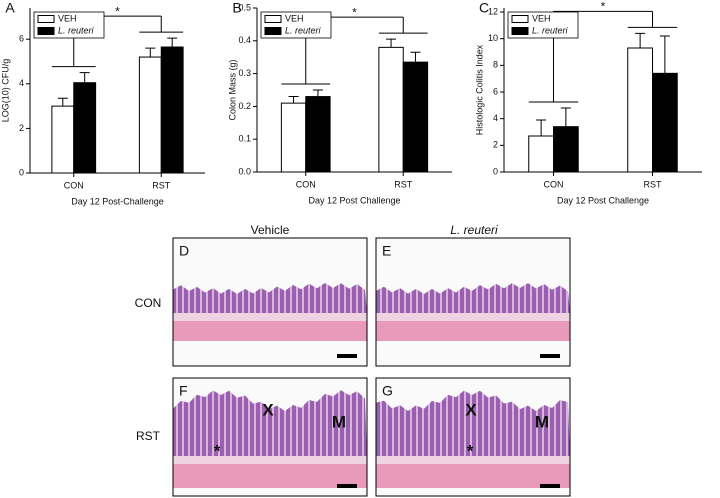 The width and height of the screenshot is (720, 498). What do you see at coordinates (474, 230) in the screenshot?
I see `column-heading: L. reuteri` at bounding box center [474, 230].